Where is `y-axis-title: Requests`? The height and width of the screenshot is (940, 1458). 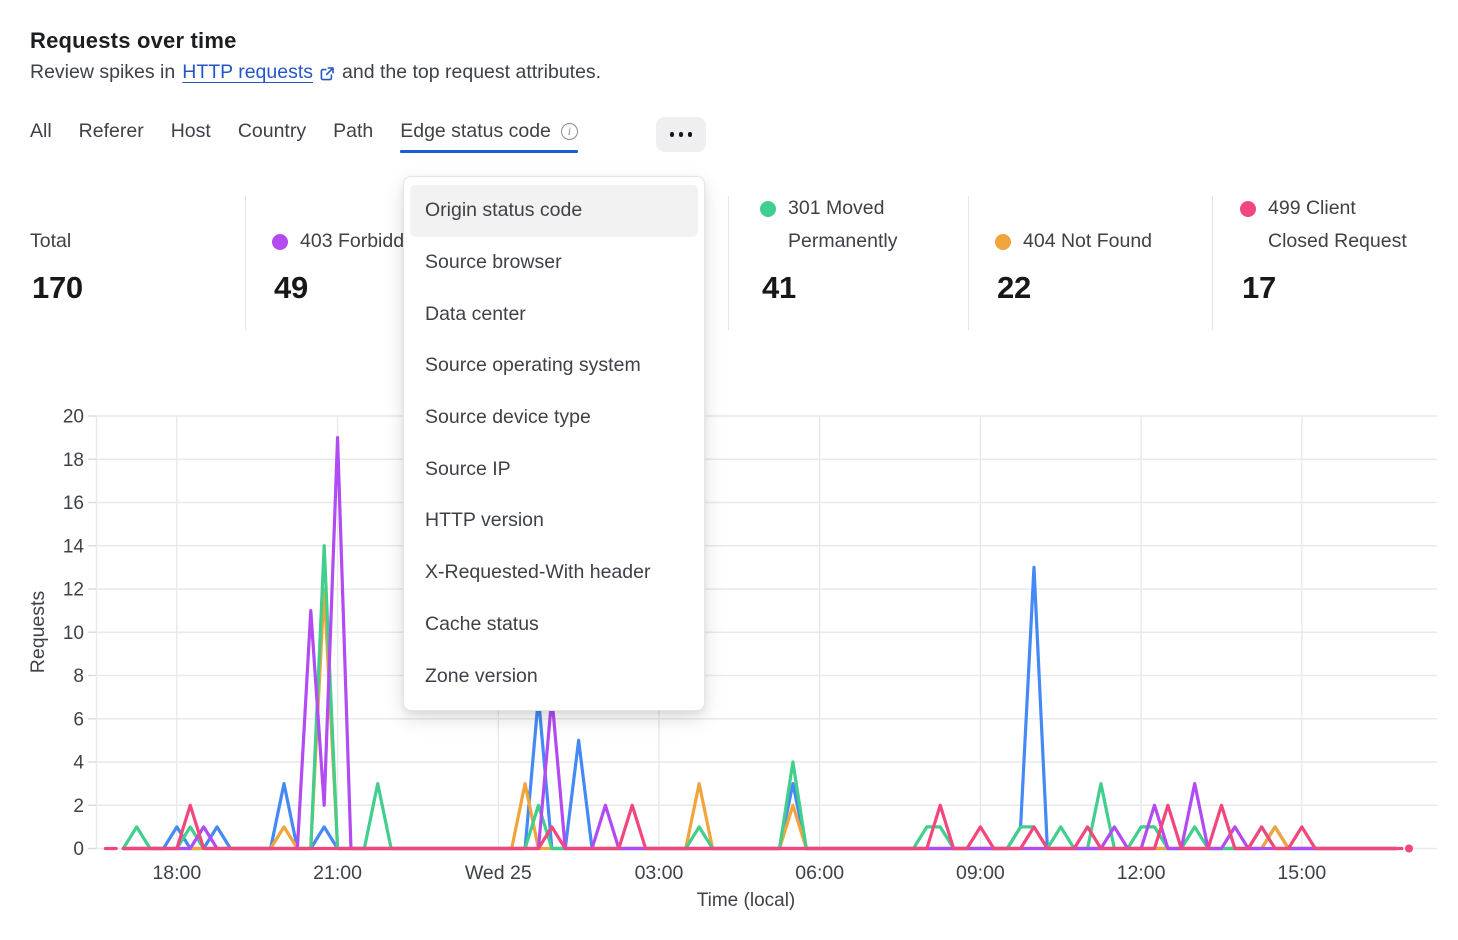
y-axis-title: Requests is located at coordinates (38, 632).